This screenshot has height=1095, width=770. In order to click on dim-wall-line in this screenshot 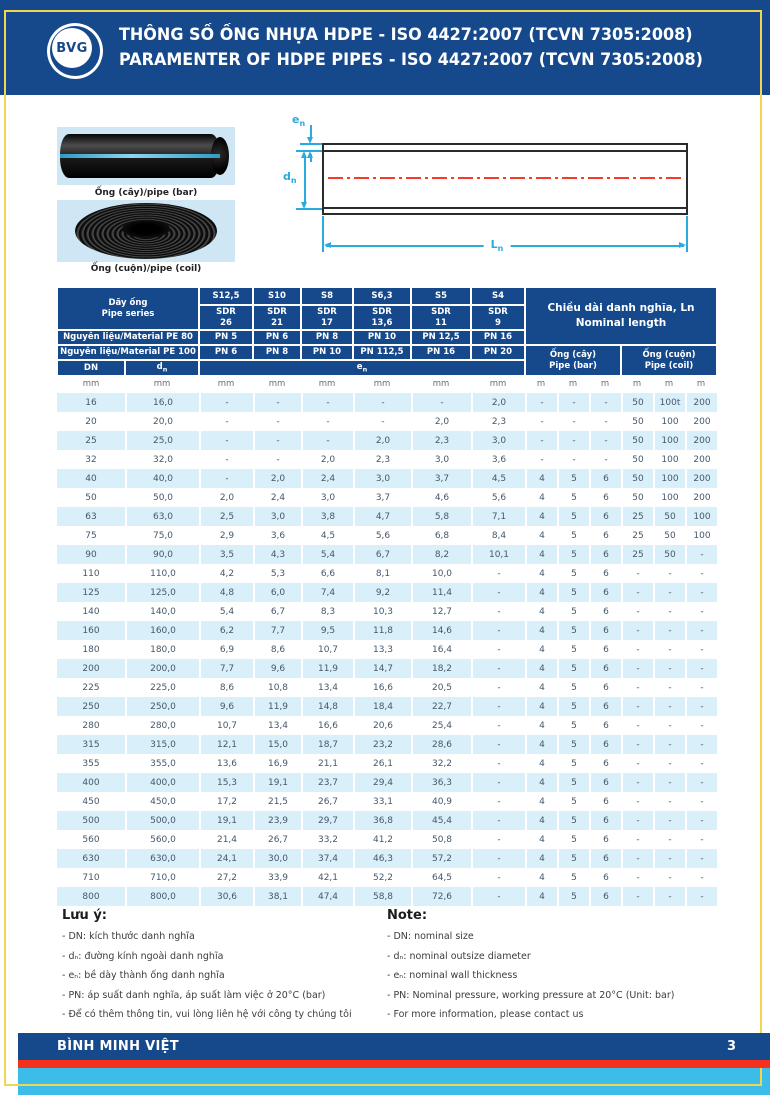, I will do `click(311, 158)`.